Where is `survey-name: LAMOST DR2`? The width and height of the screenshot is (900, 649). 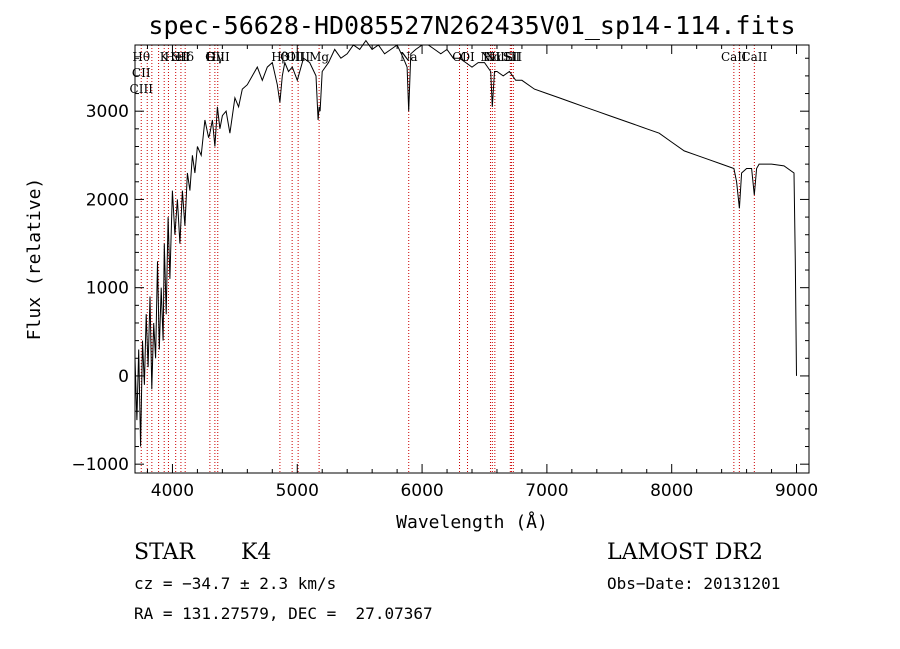
survey-name: LAMOST DR2 is located at coordinates (685, 552).